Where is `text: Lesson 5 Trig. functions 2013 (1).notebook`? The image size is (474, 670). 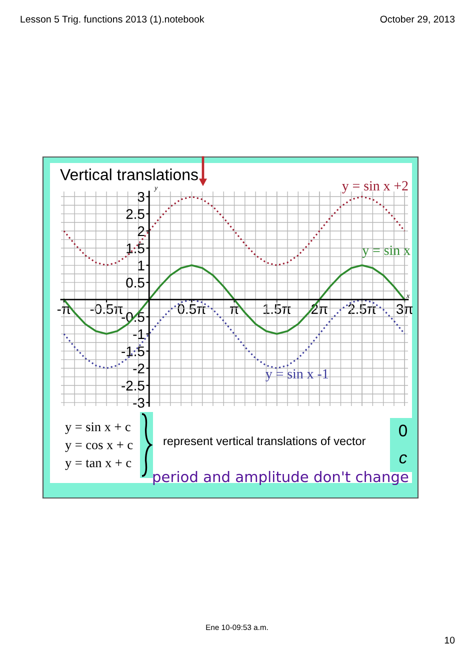 text: Lesson 5 Trig. functions 2013 (1).notebook is located at coordinates (112, 20).